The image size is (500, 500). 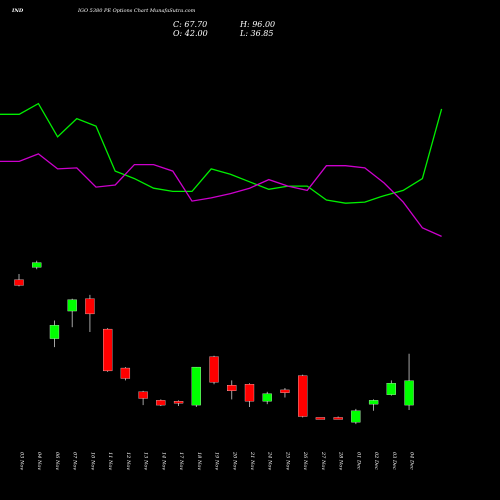 What do you see at coordinates (146, 461) in the screenshot?
I see `x-tick-label: 13 Nov` at bounding box center [146, 461].